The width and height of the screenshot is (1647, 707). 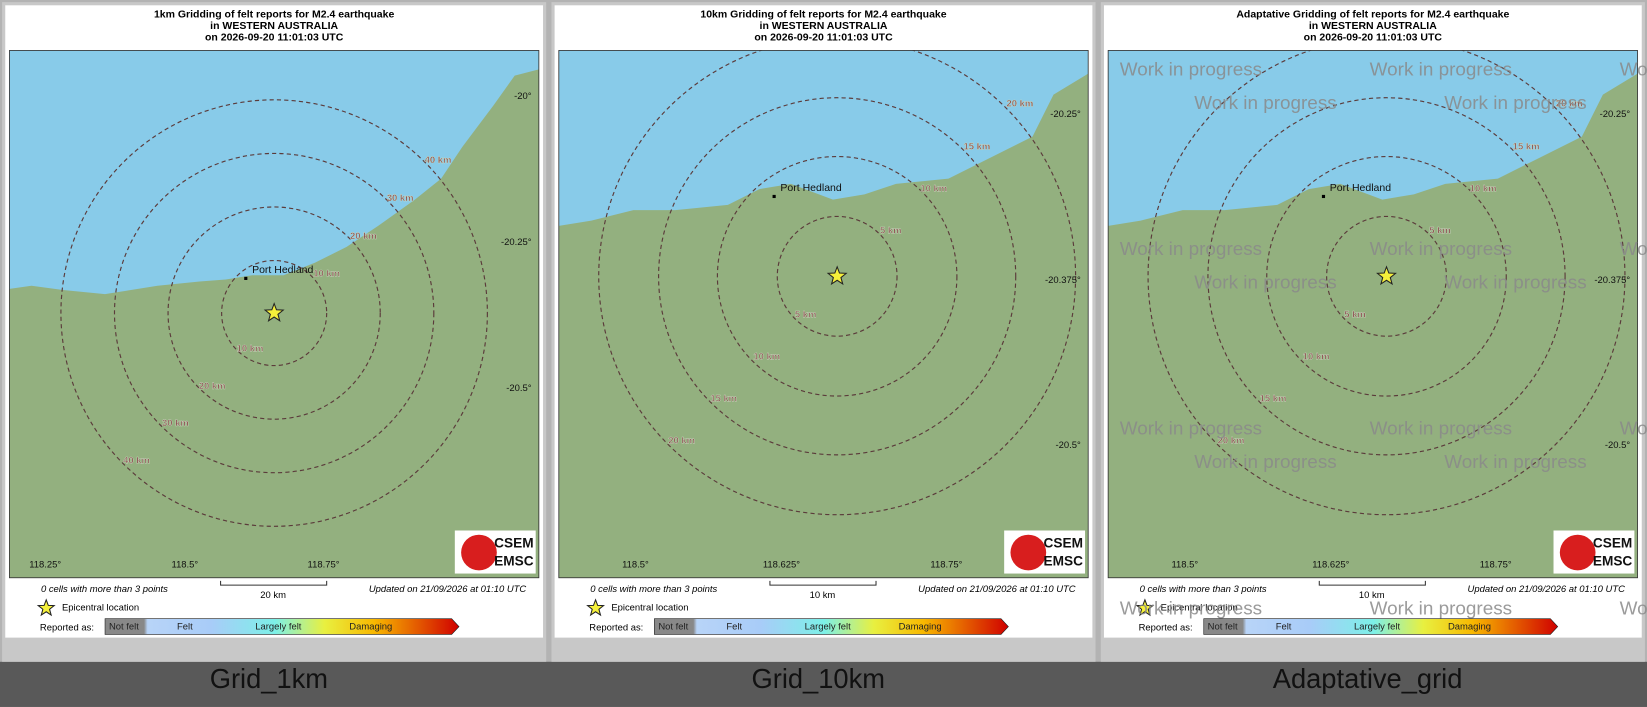 What do you see at coordinates (45, 565) in the screenshot?
I see `longitude-label: 118.25°` at bounding box center [45, 565].